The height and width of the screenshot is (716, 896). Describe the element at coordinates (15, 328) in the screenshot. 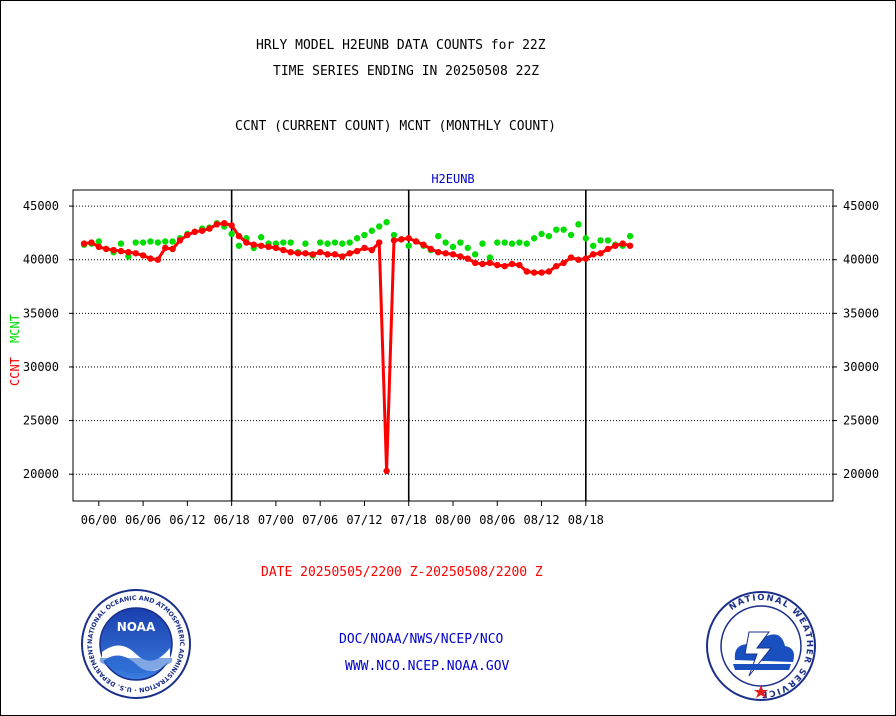

I see `y-axis-label-mcnt: MCNT` at that location.